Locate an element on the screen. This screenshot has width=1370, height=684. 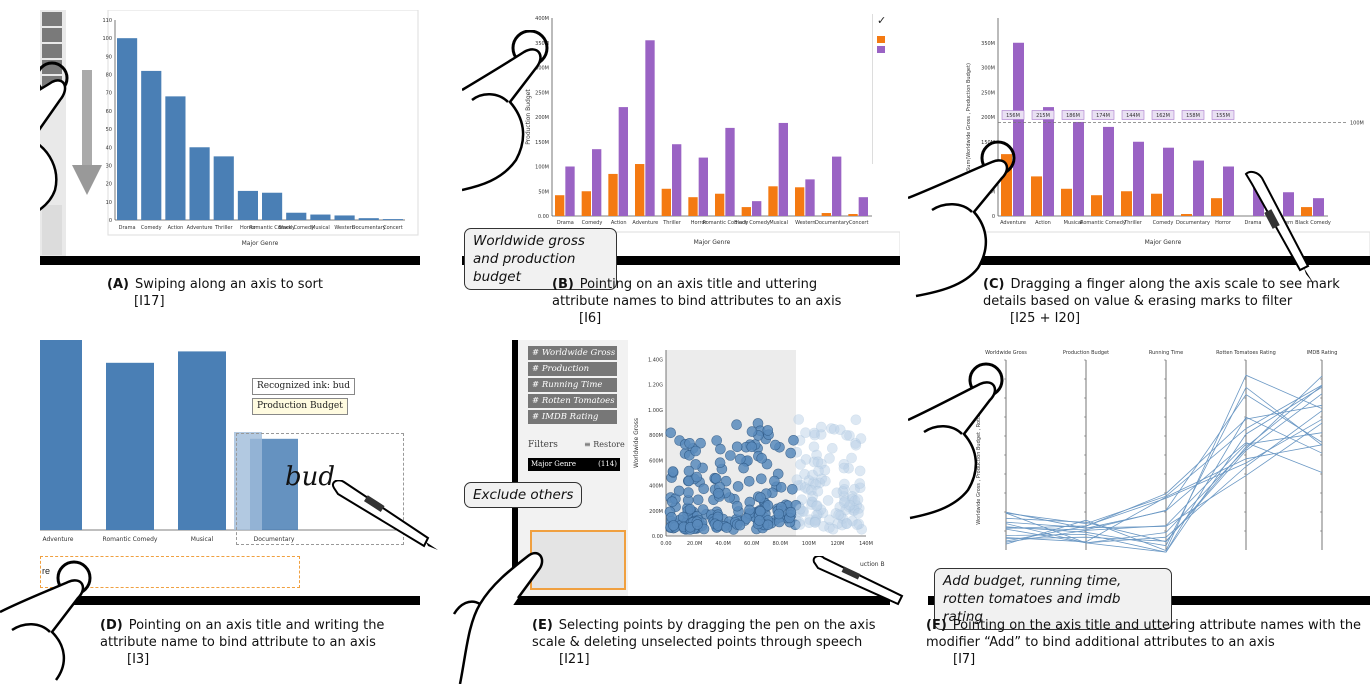
mark-detail-label: 162M is located at coordinates (1163, 116).